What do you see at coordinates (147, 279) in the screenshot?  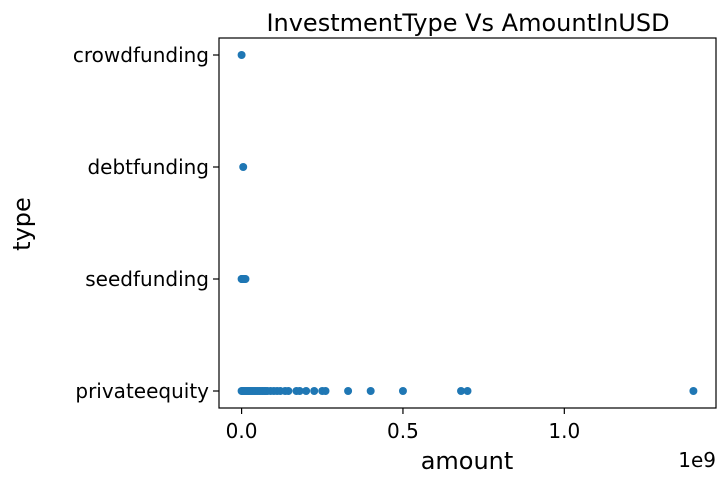 I see `y-tick-label-seedfunding: seedfunding` at bounding box center [147, 279].